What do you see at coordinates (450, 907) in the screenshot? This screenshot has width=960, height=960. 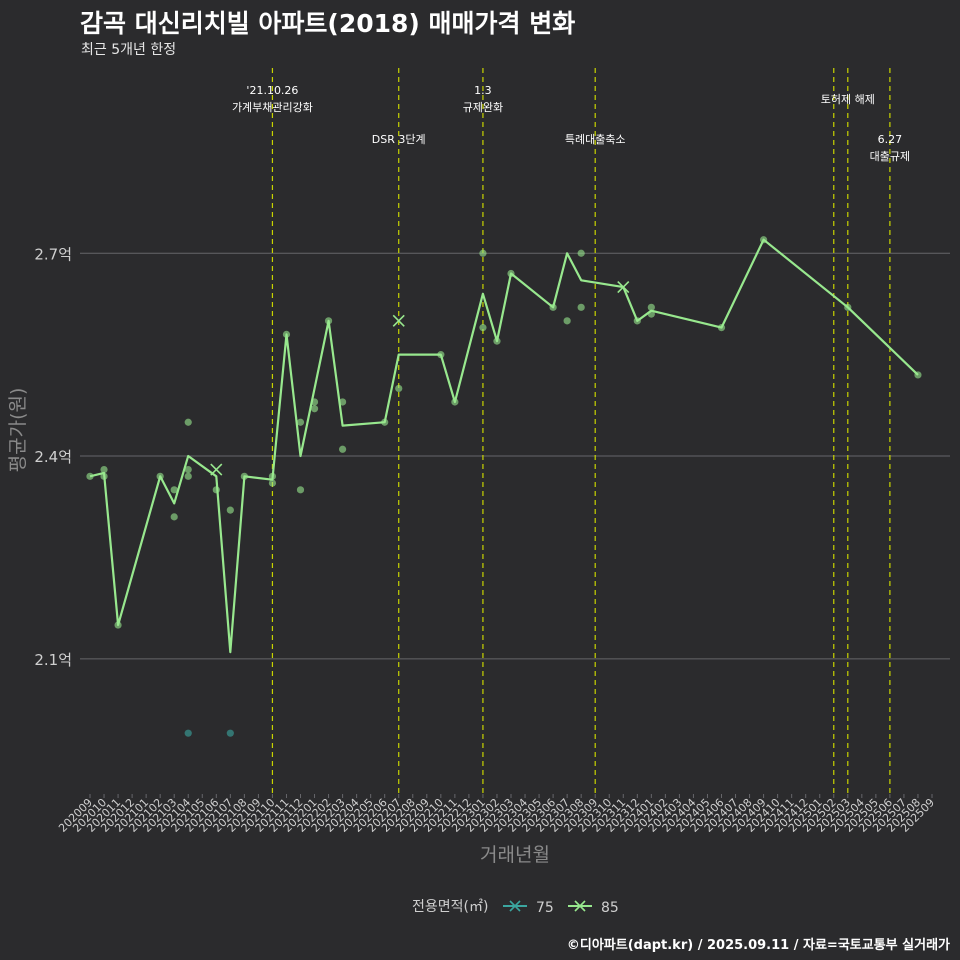 I see `legend-title: 전용면적(㎡)` at bounding box center [450, 907].